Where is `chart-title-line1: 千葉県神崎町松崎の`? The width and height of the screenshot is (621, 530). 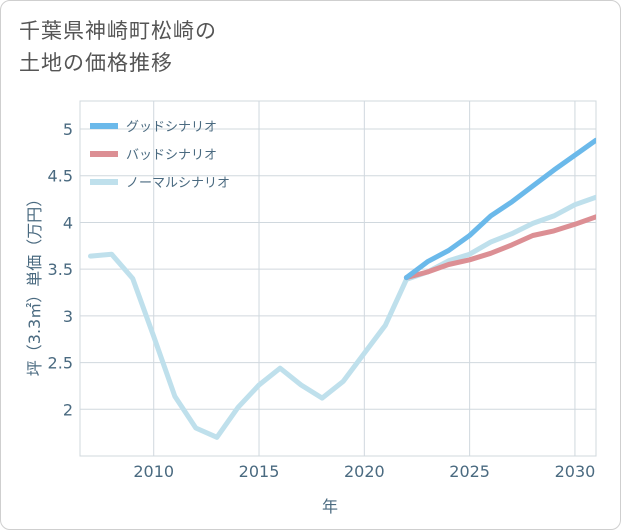 chart-title-line1: 千葉県神崎町松崎の is located at coordinates (118, 31).